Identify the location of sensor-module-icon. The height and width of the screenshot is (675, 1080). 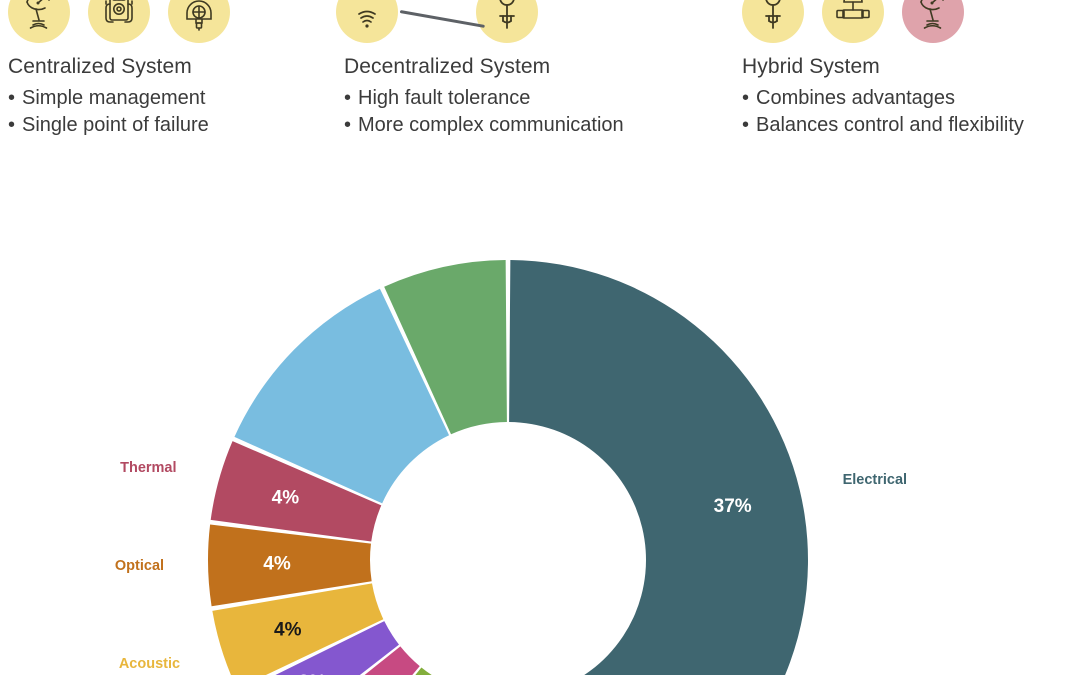
(119, 21).